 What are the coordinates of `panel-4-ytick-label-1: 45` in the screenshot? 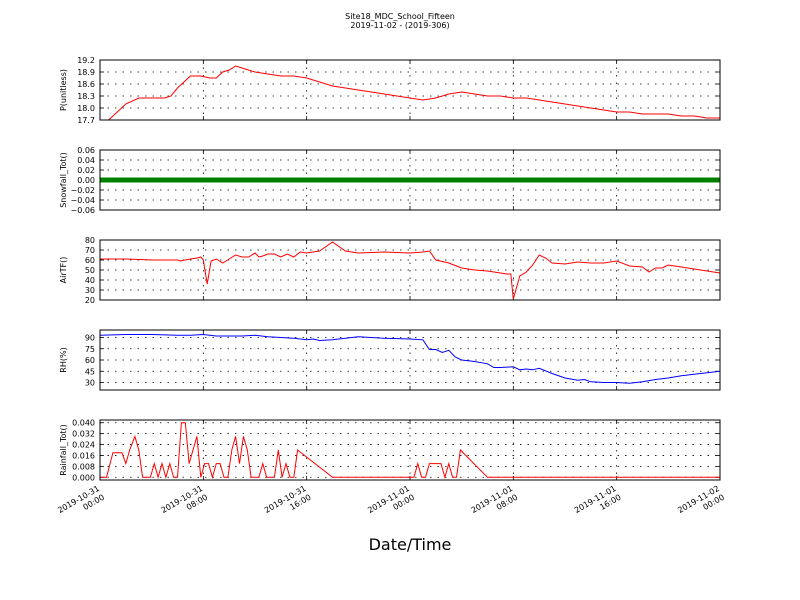 It's located at (90, 371).